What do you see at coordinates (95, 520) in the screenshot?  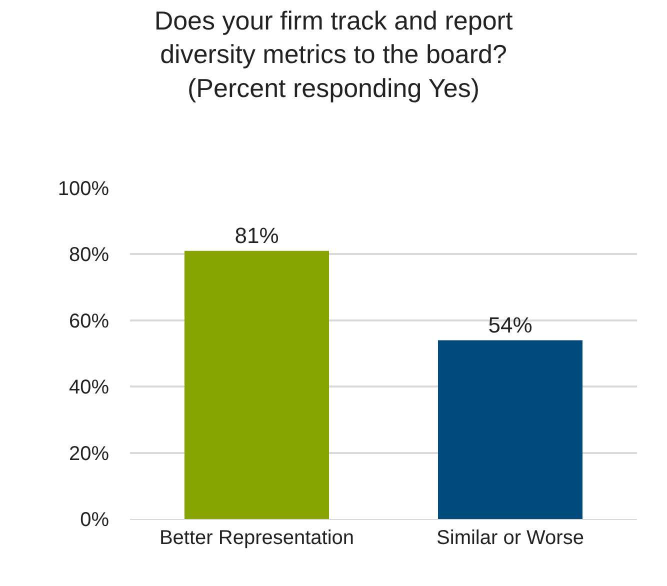 I see `y-tick-label: 0%` at bounding box center [95, 520].